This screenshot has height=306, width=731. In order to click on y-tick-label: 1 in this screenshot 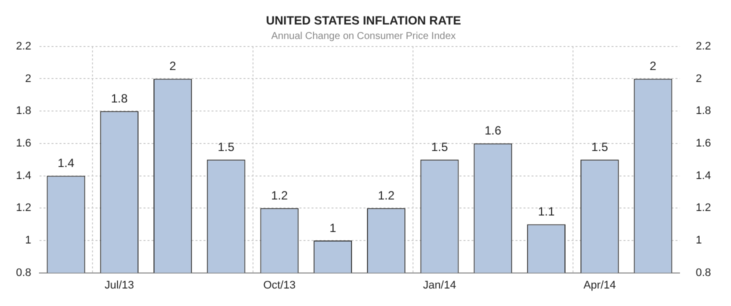, I will do `click(28, 240)`.